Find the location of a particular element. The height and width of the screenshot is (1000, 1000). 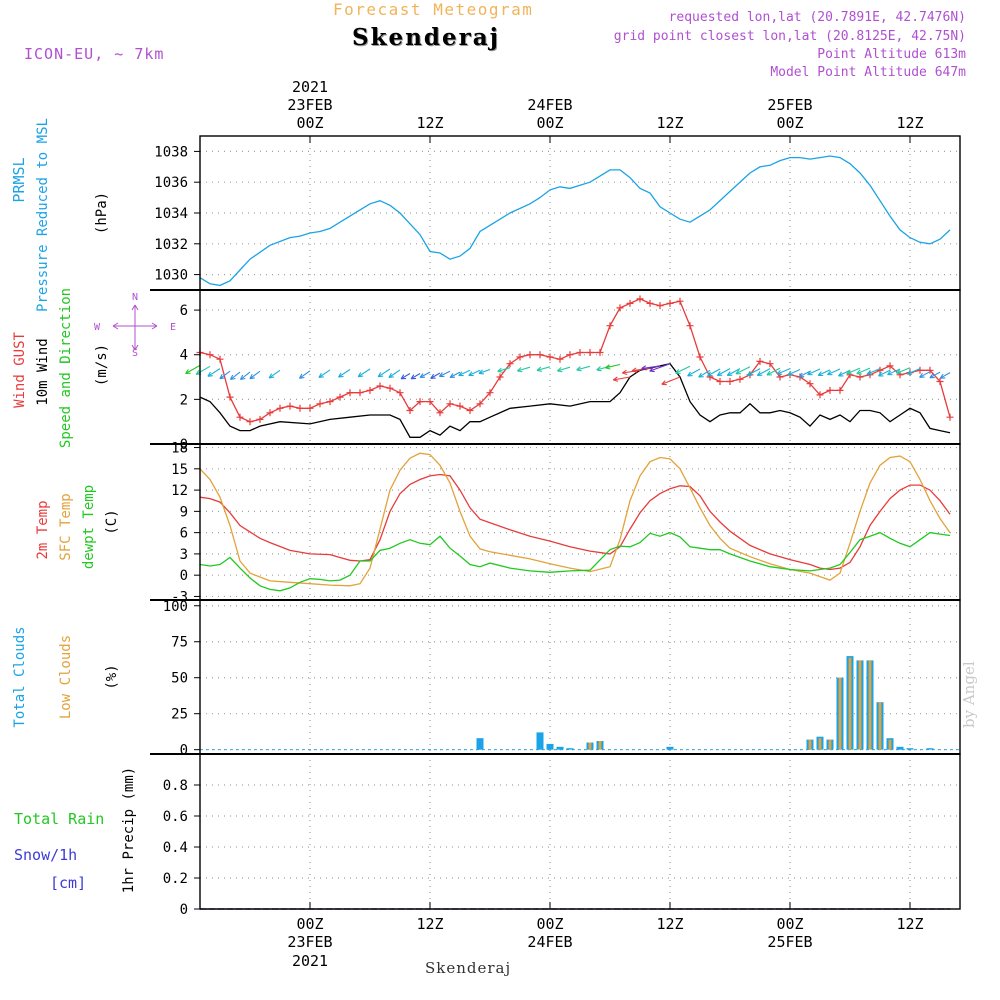

top-day-label: 25FEB is located at coordinates (789, 105).